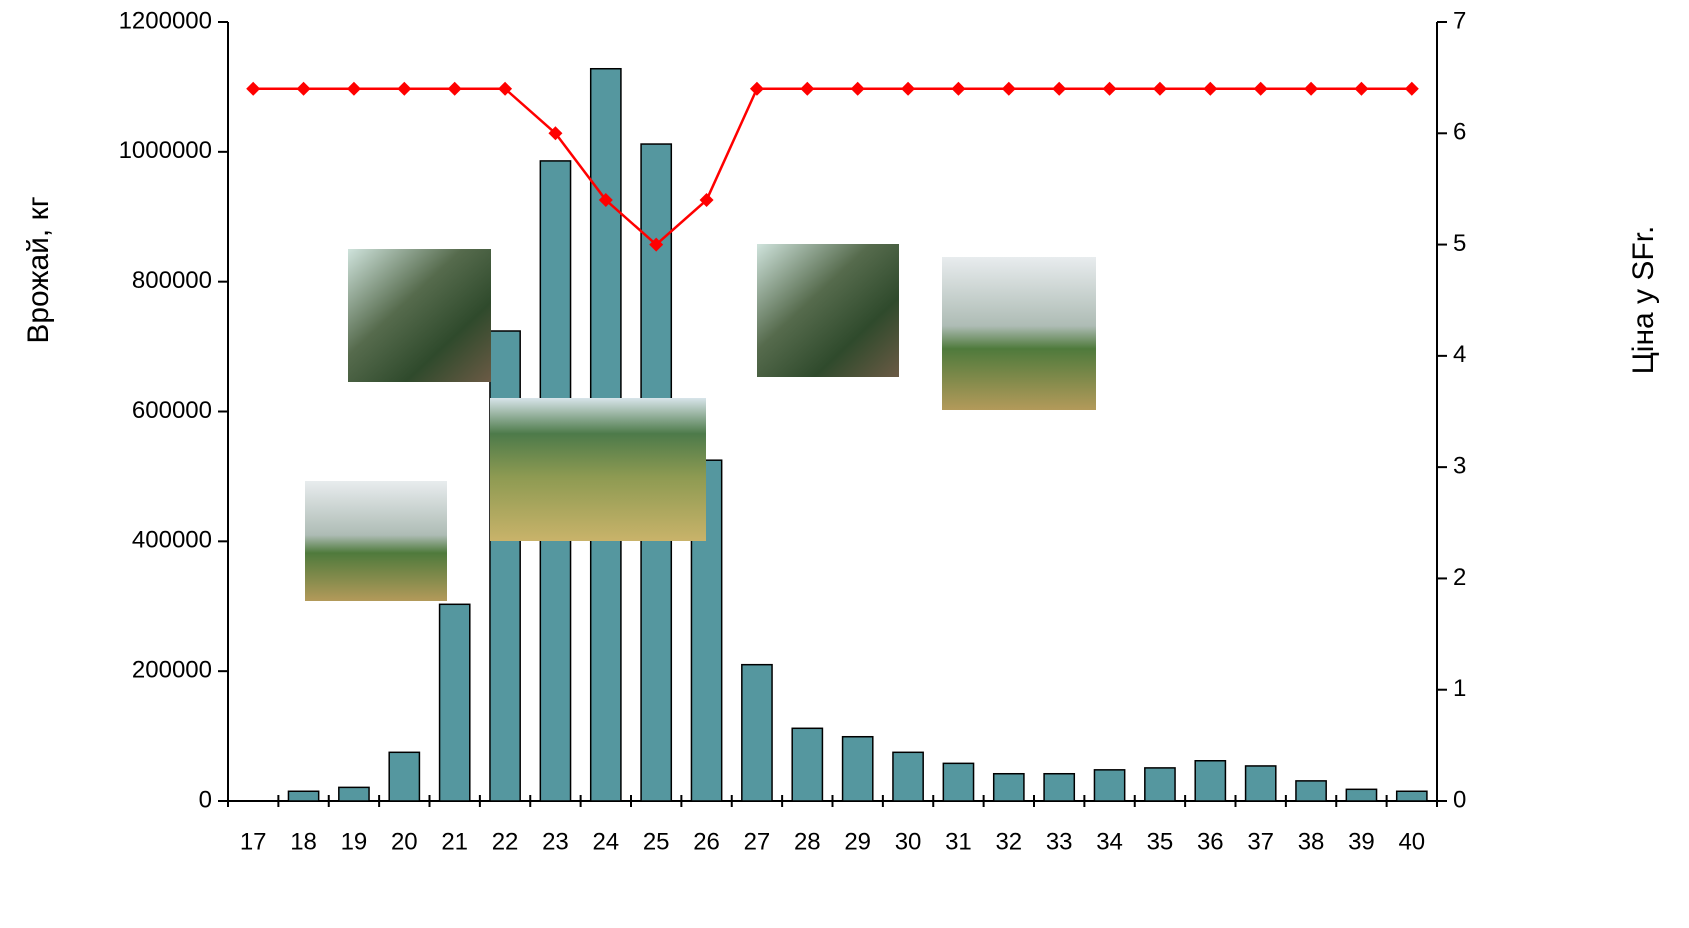 This screenshot has width=1689, height=928. What do you see at coordinates (172, 670) in the screenshot?
I see `y-tick-label: 200000` at bounding box center [172, 670].